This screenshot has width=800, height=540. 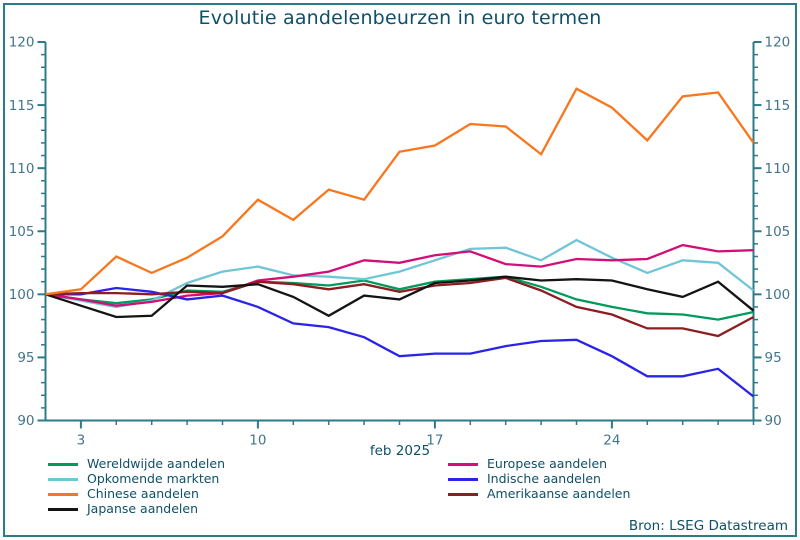 What do you see at coordinates (778, 295) in the screenshot?
I see `y-tick-label-right: 100` at bounding box center [778, 295].